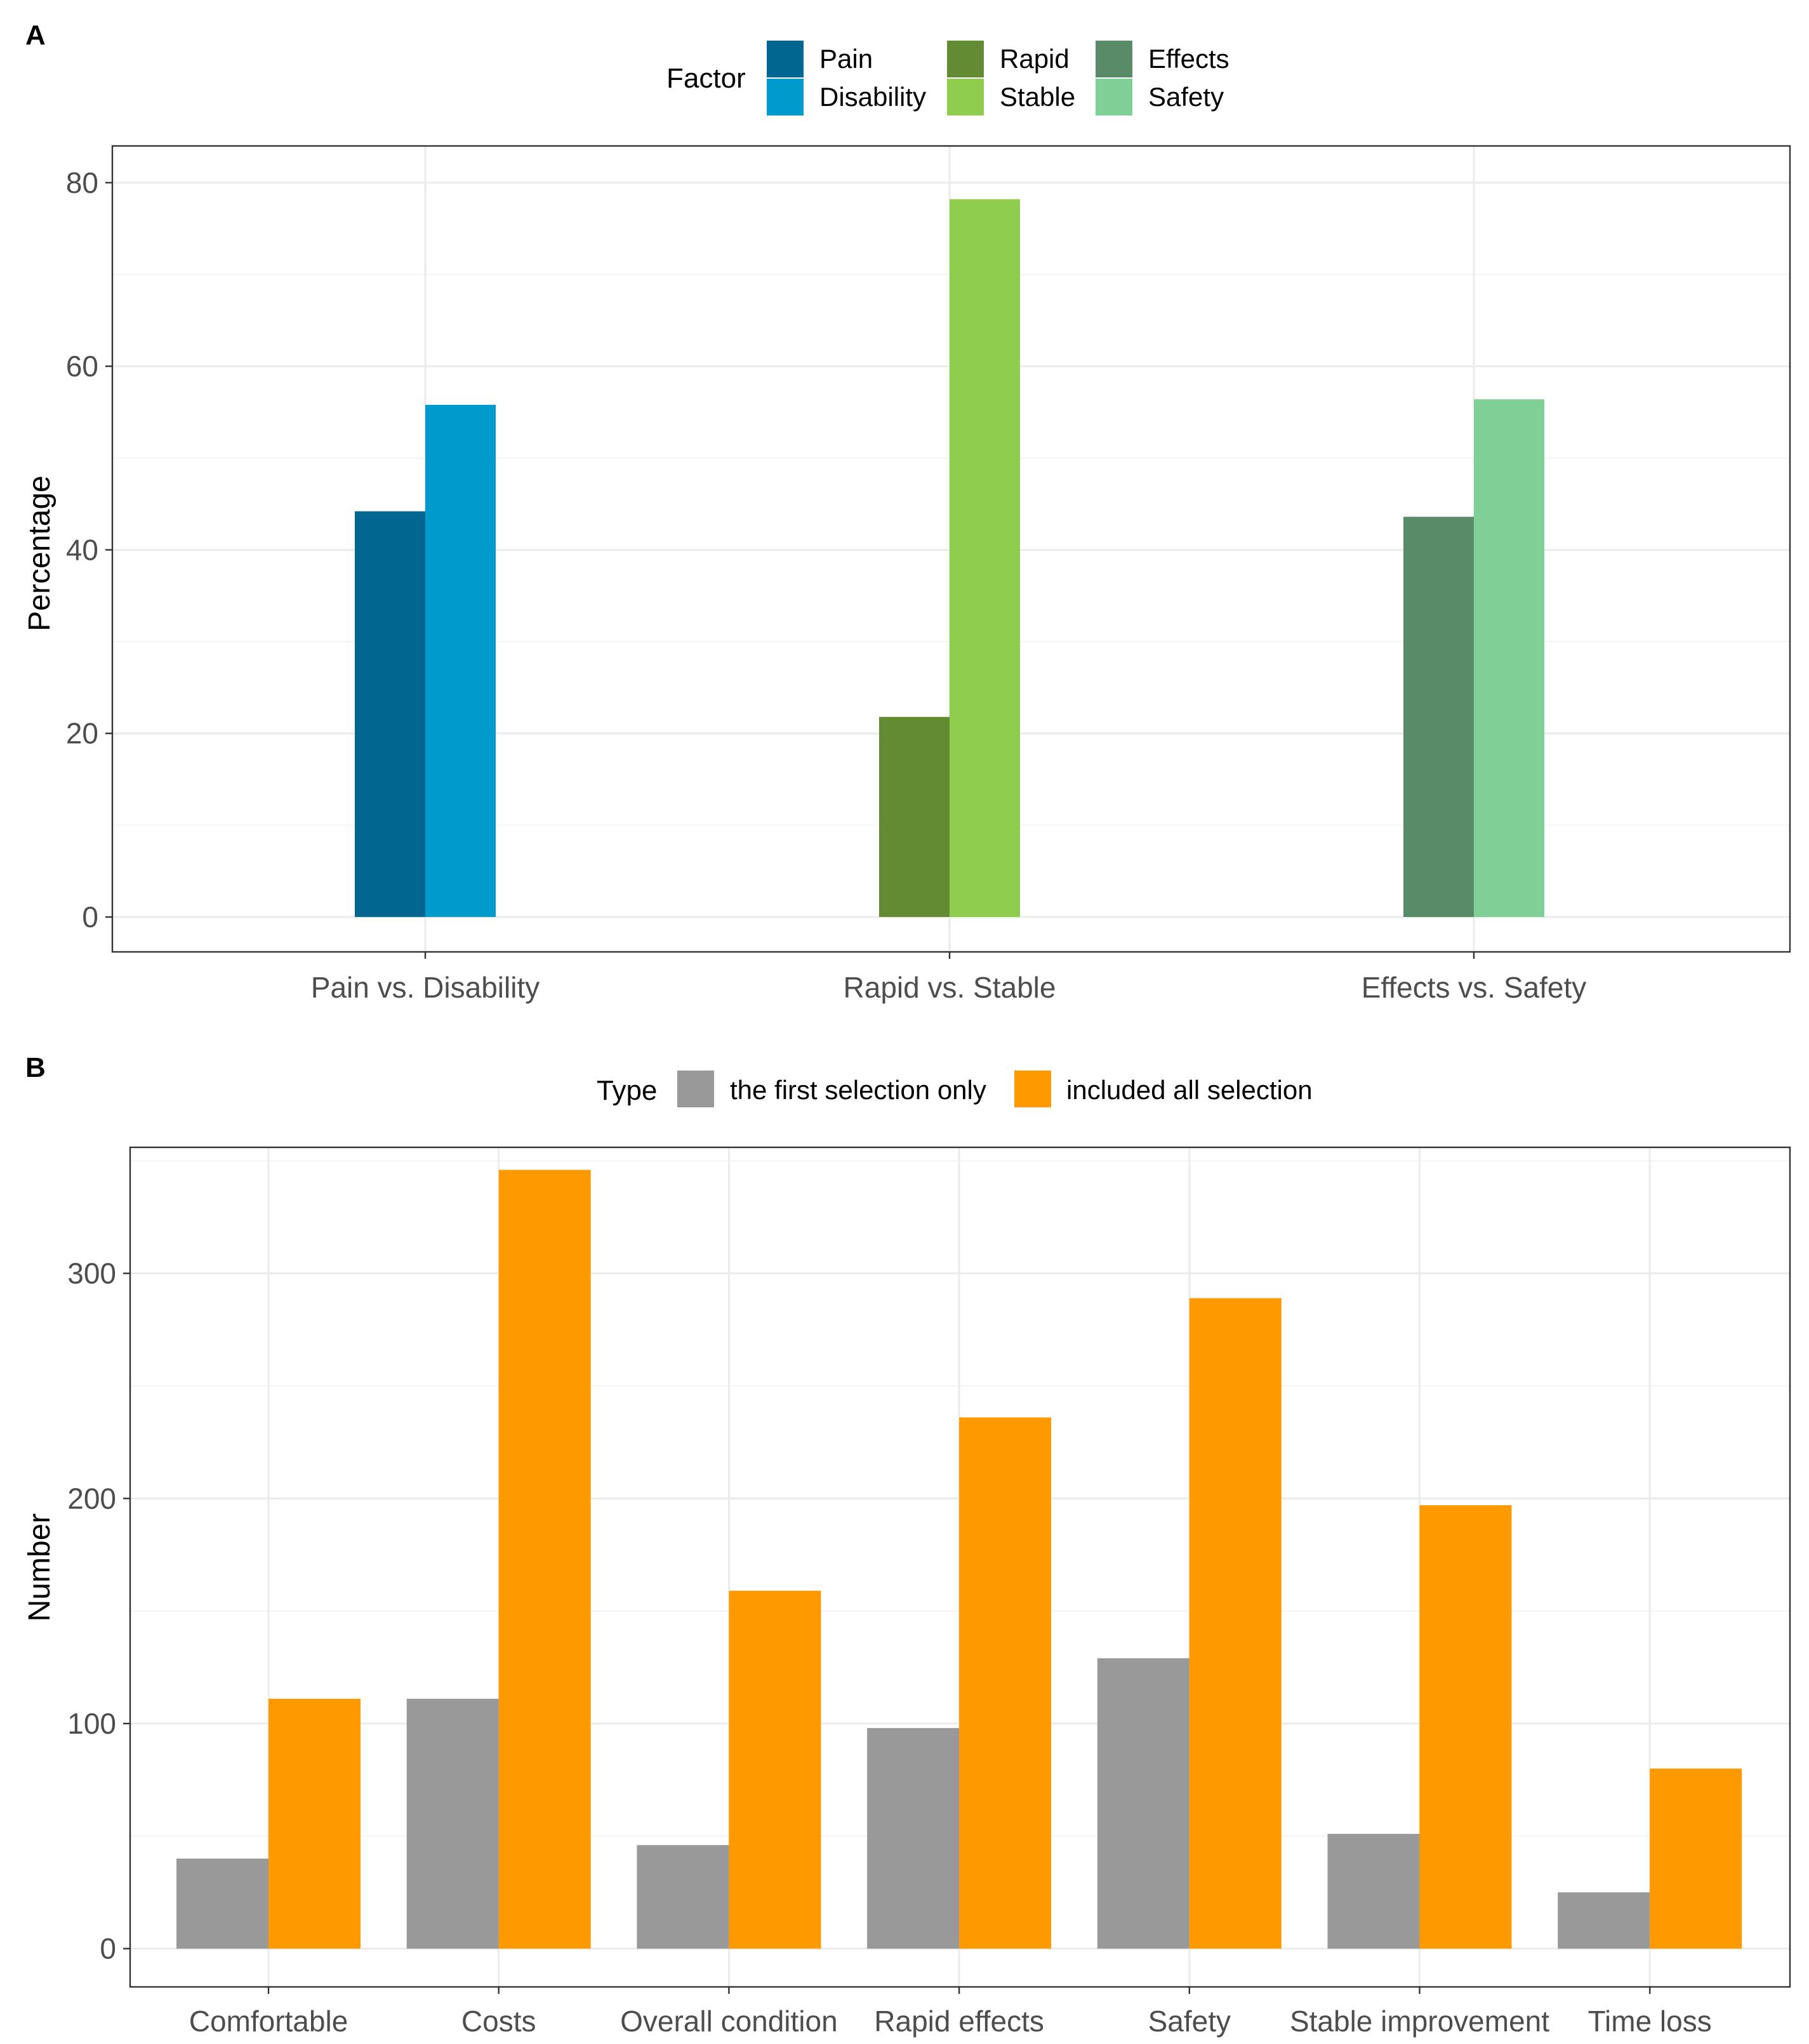  What do you see at coordinates (846, 59) in the screenshot?
I see `legend-label-pain: Pain` at bounding box center [846, 59].